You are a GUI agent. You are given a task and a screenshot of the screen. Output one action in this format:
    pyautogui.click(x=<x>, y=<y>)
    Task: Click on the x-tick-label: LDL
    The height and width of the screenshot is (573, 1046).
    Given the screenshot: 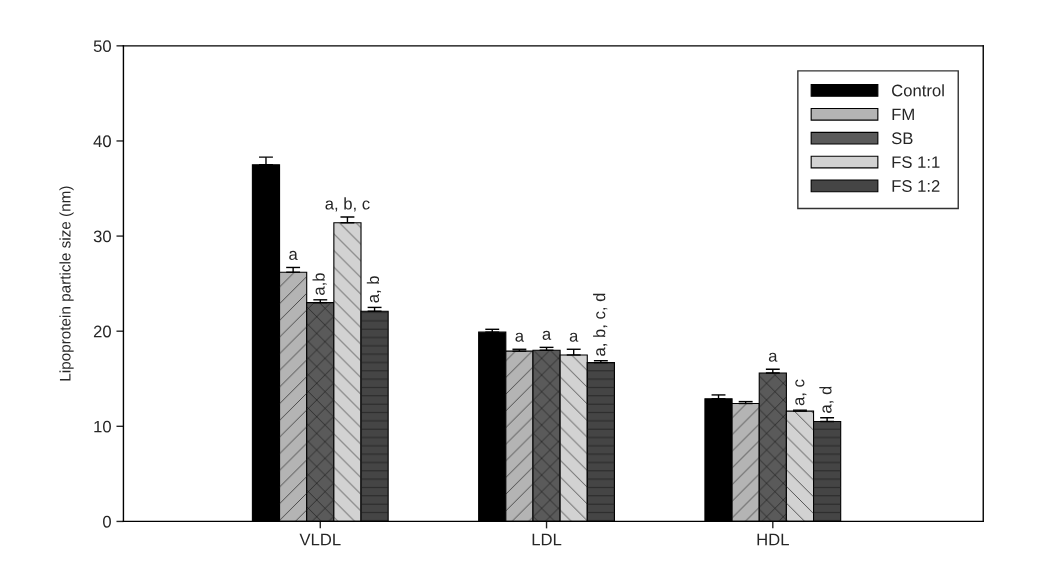 What is the action you would take?
    pyautogui.click(x=547, y=539)
    